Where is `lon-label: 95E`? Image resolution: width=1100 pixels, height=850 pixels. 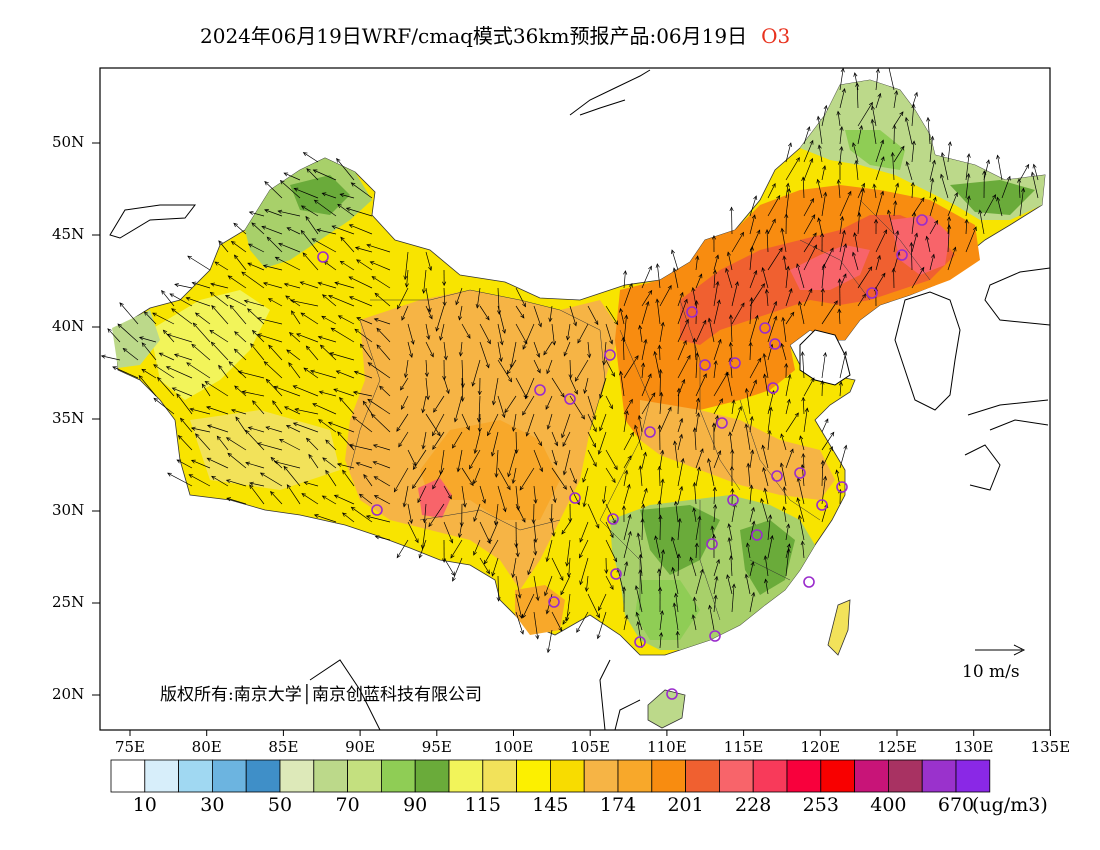
lon-label: 95E is located at coordinates (436, 747).